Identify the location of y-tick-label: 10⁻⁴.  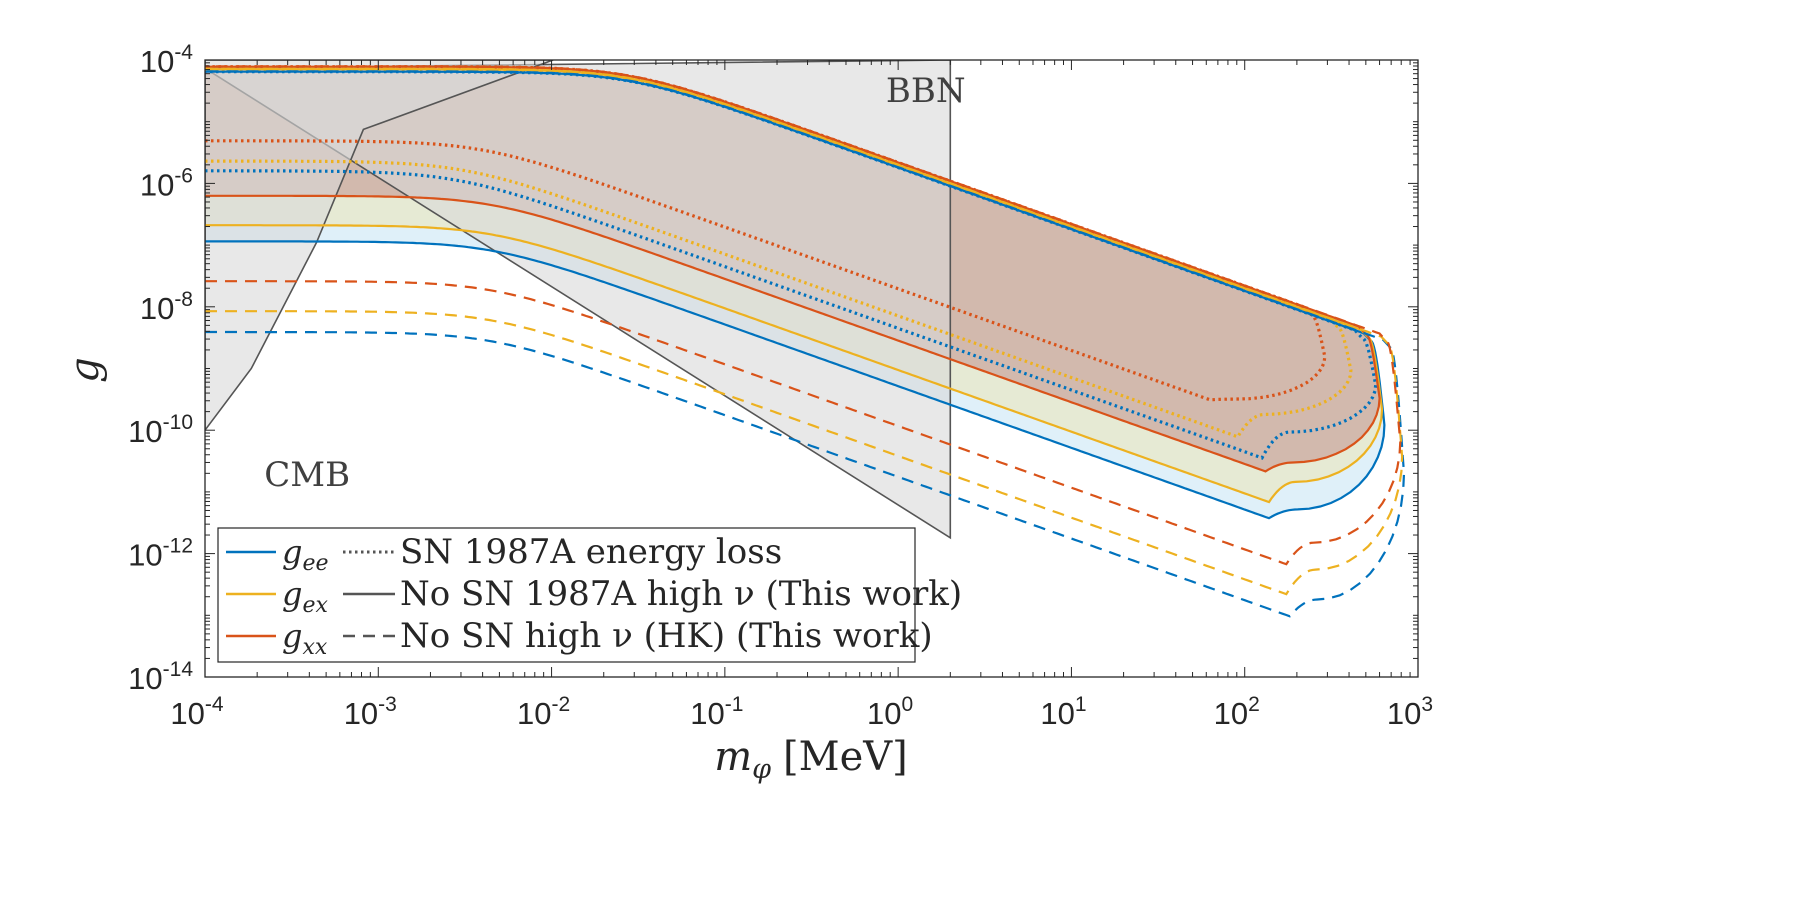
(166, 60).